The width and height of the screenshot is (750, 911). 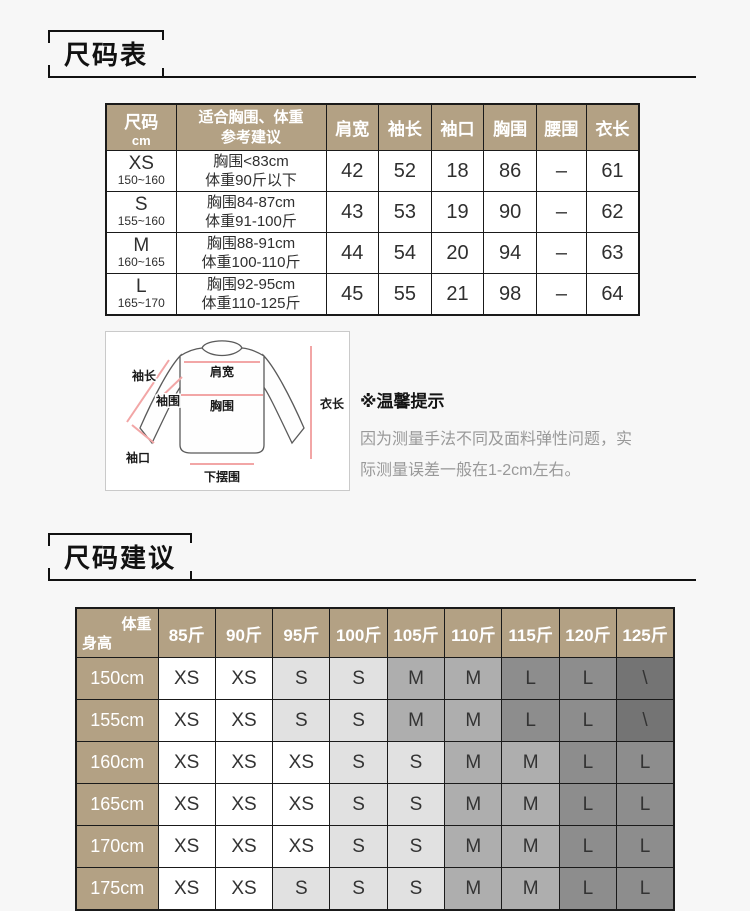 I want to click on value-cell: 90, so click(x=510, y=212).